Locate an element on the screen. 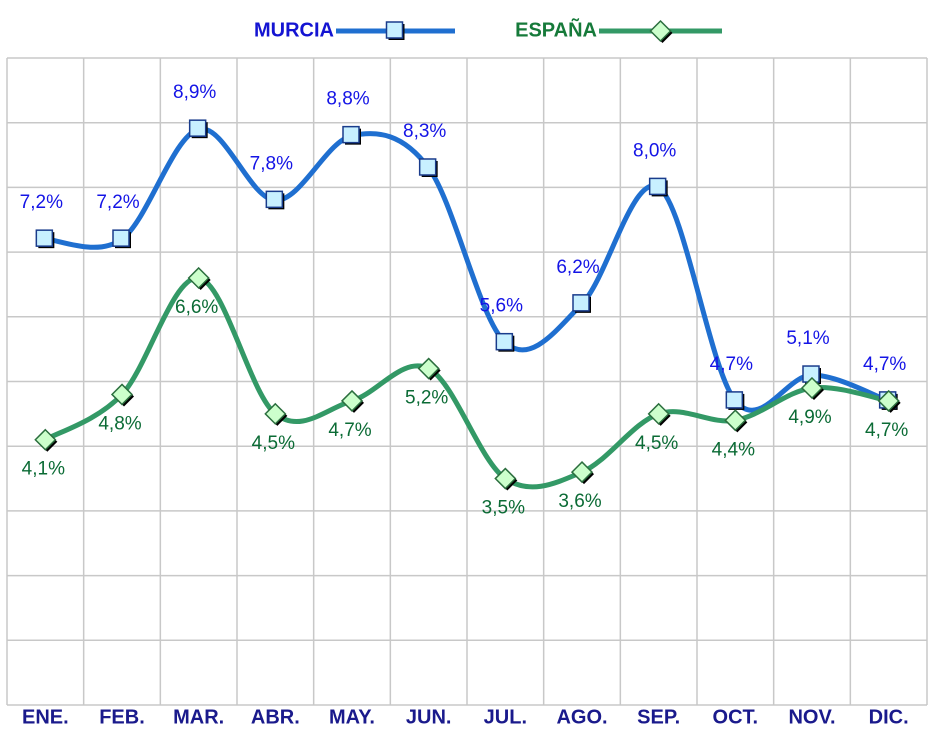 This screenshot has width=928, height=729. data-label: 6,2% is located at coordinates (577, 267).